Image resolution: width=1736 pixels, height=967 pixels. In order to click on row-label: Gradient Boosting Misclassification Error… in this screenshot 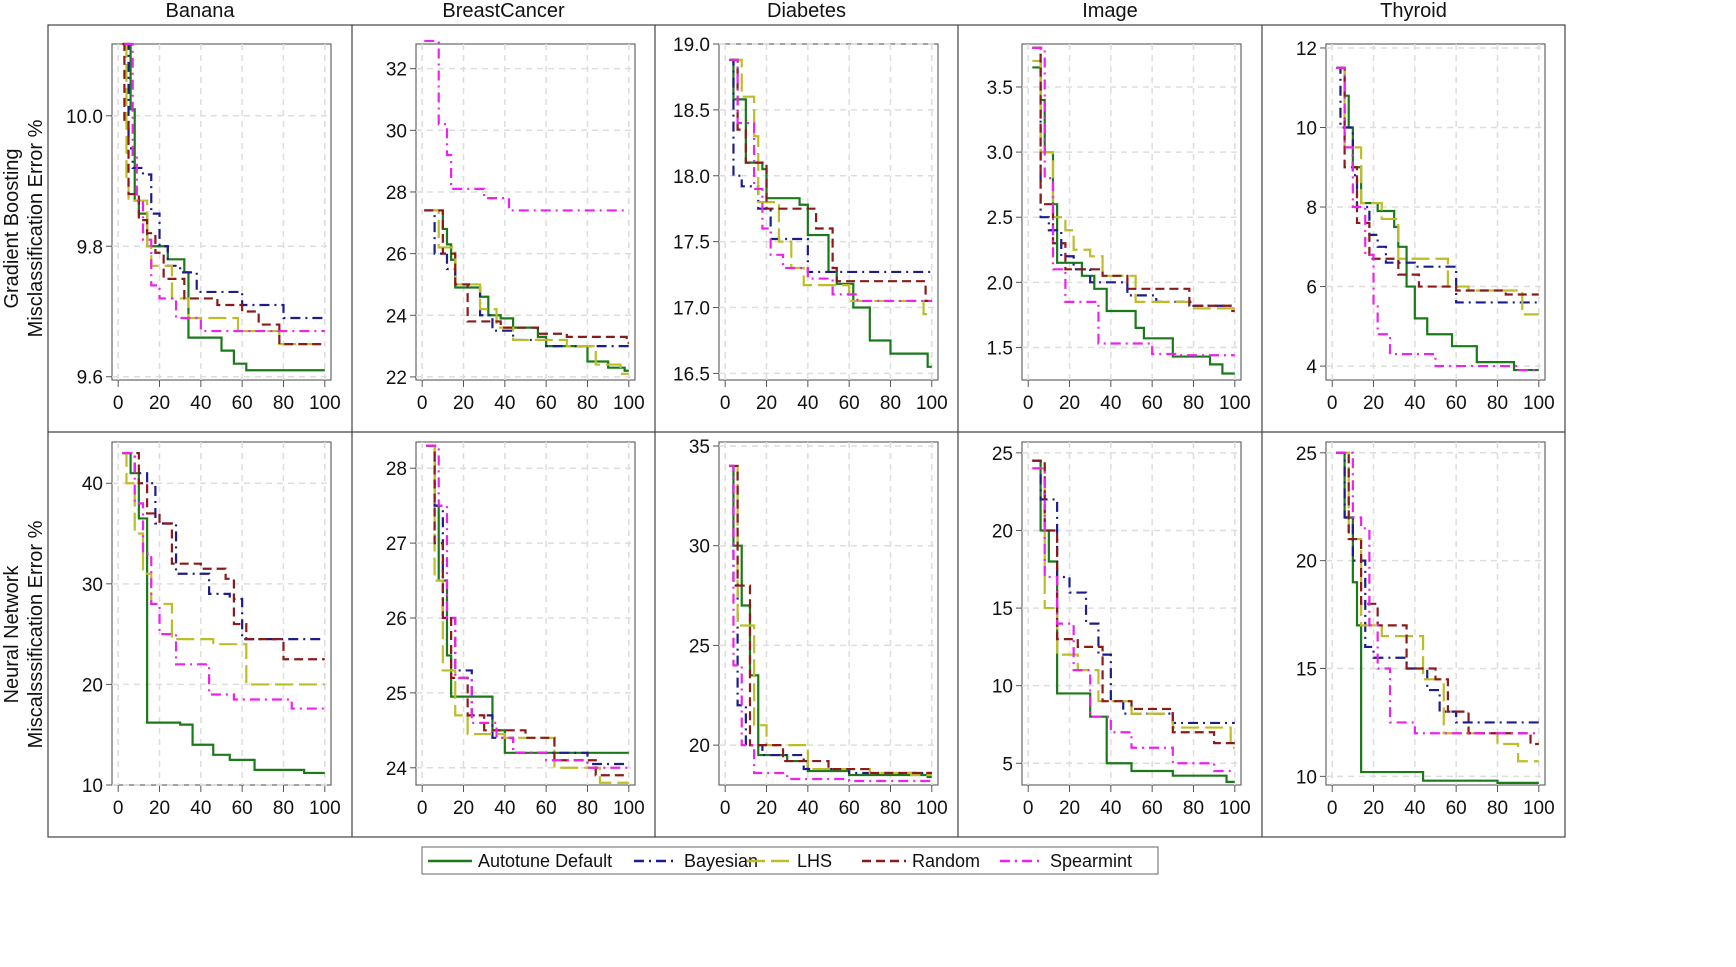, I will do `click(24, 228)`.